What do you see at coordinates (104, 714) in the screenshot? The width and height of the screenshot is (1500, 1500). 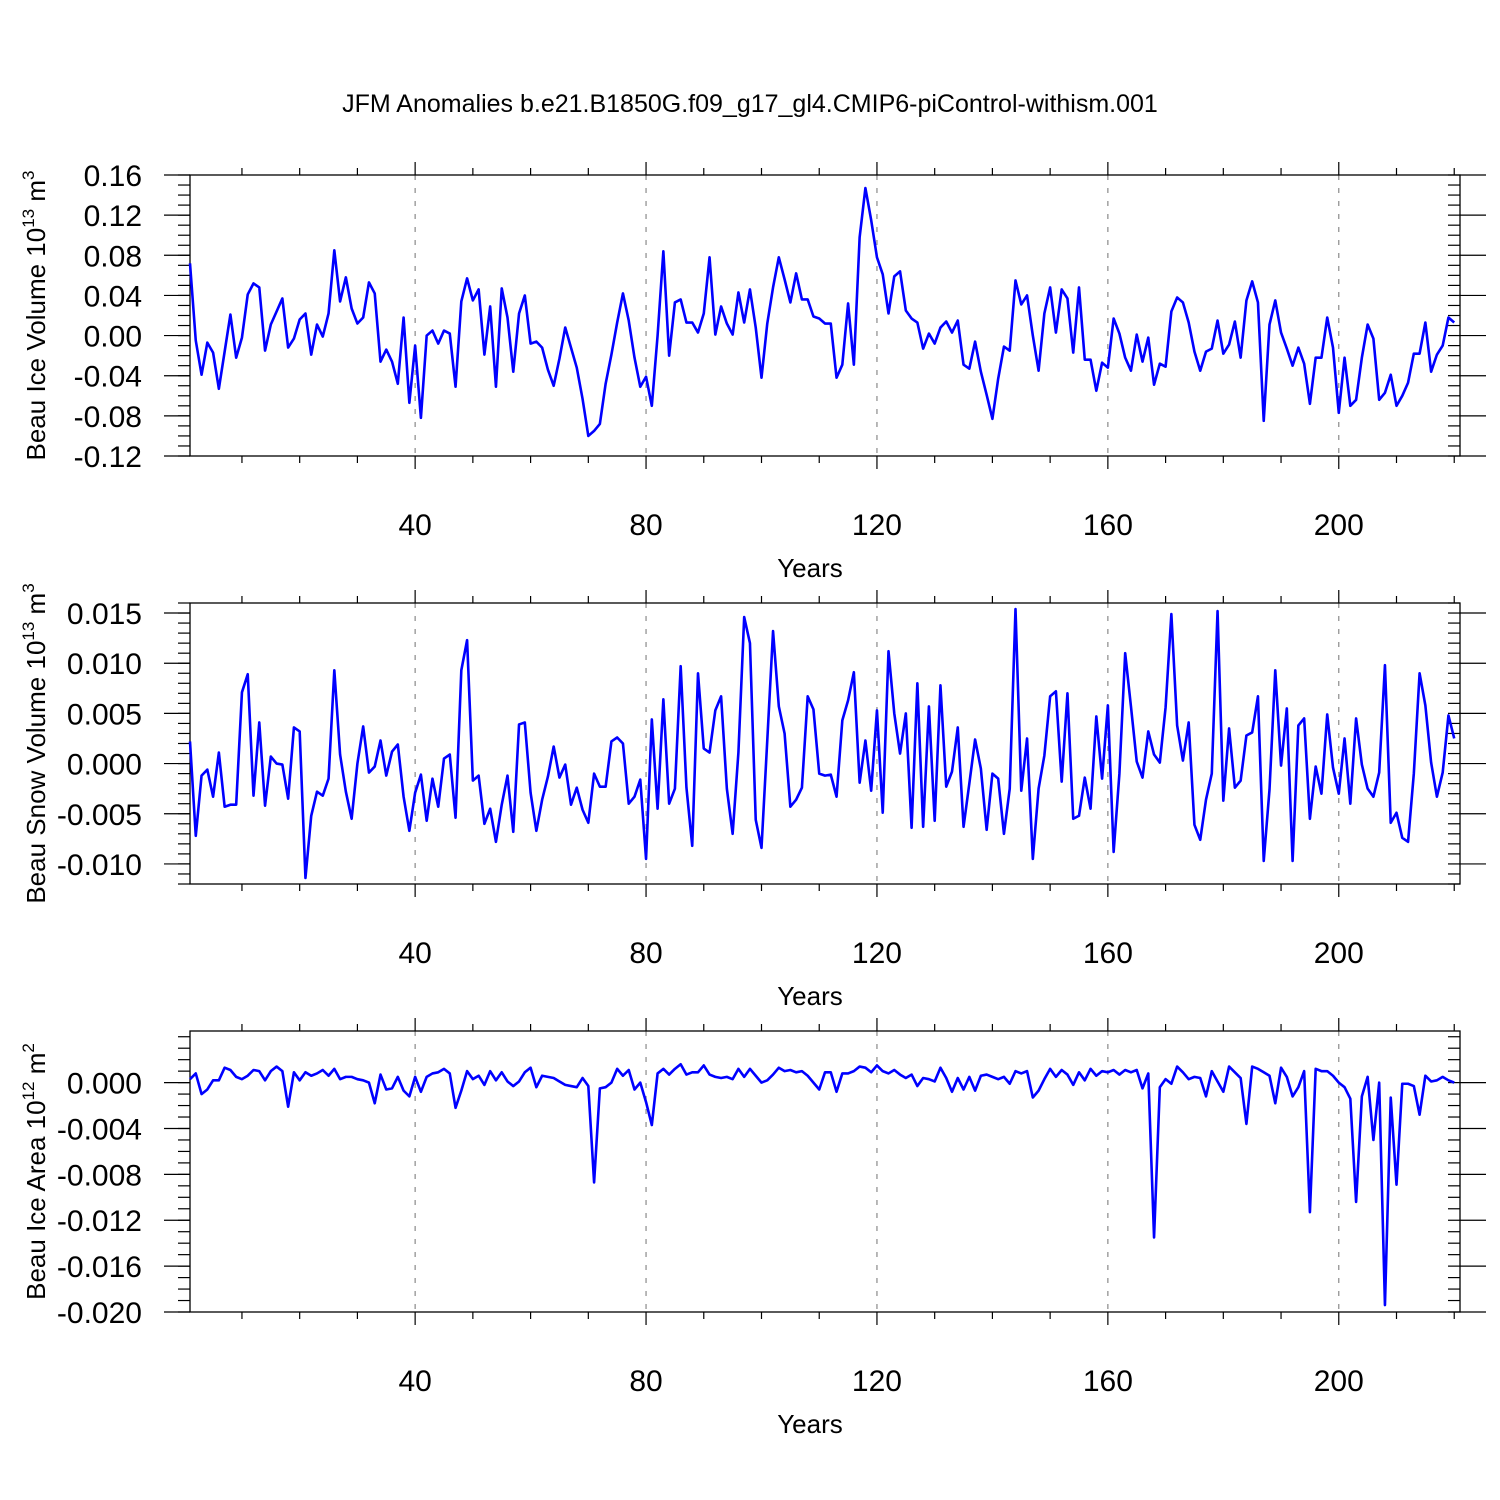 I see `y-tick-label: 0.005` at bounding box center [104, 714].